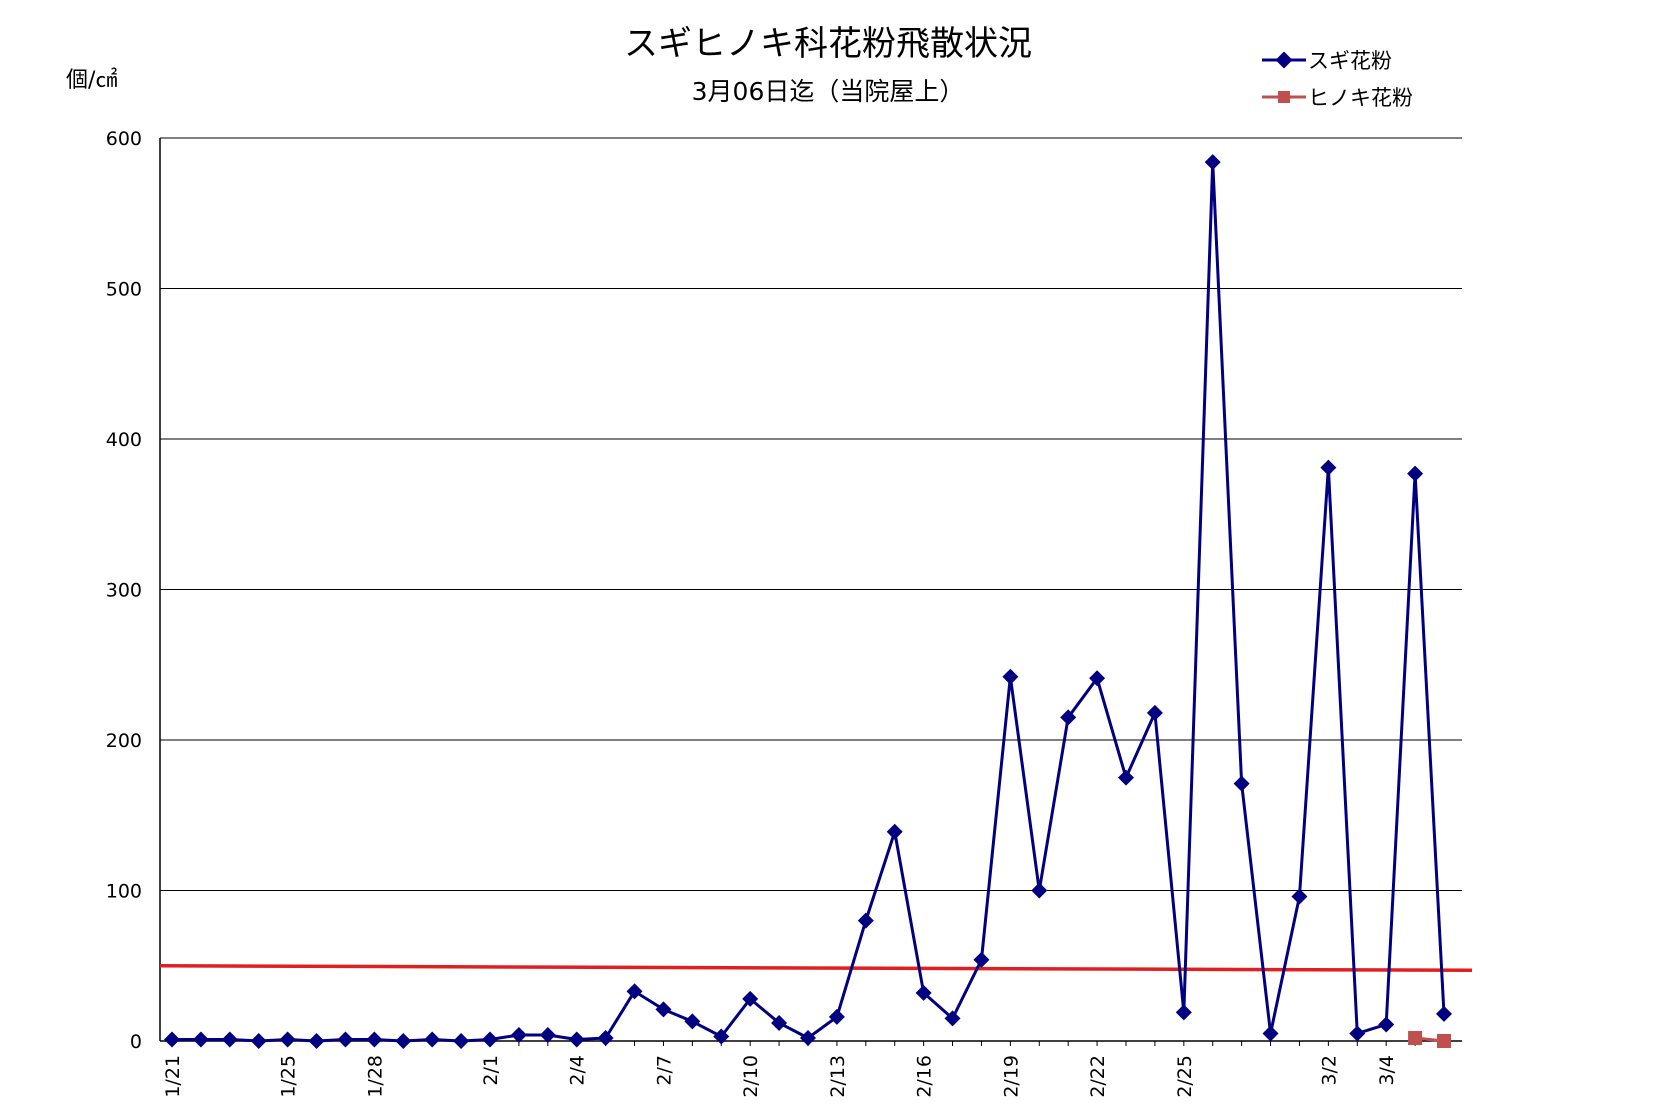 The height and width of the screenshot is (1105, 1657). What do you see at coordinates (838, 1076) in the screenshot?
I see `x-tick-label-2-13: 2/13` at bounding box center [838, 1076].